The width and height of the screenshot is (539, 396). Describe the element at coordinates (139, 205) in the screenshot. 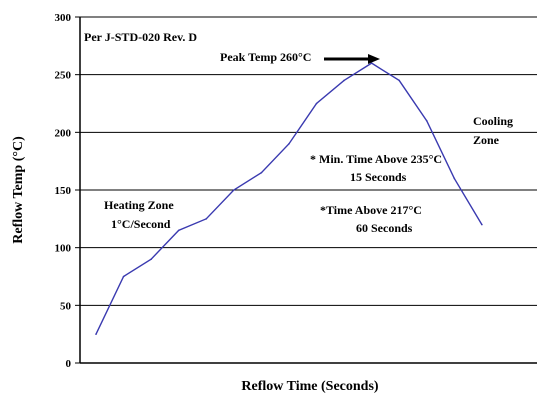

I see `heating-zone-label-1: Heating Zone` at that location.